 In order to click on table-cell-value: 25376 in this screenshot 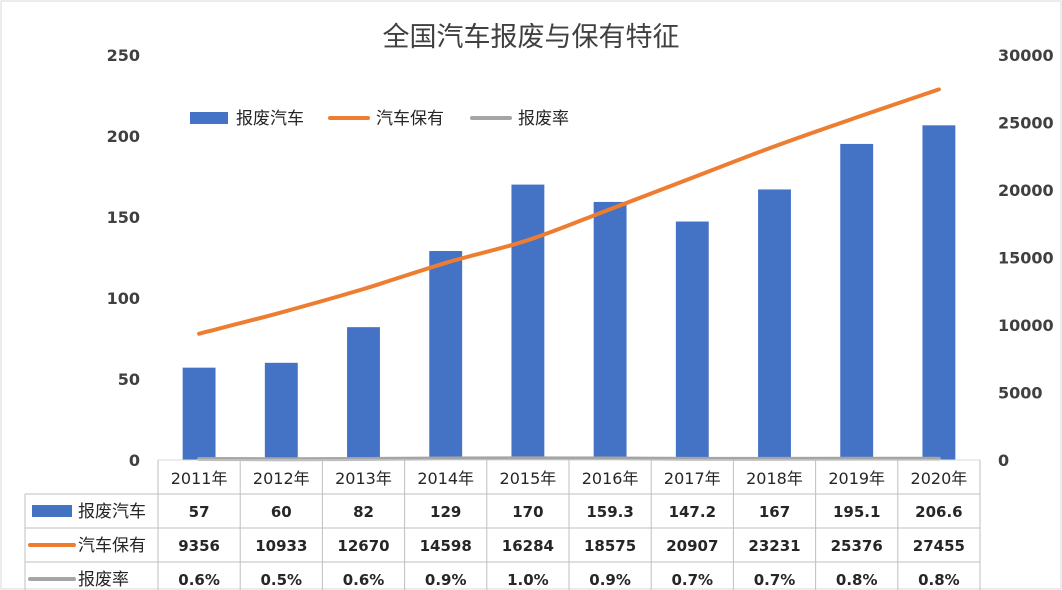, I will do `click(857, 546)`.